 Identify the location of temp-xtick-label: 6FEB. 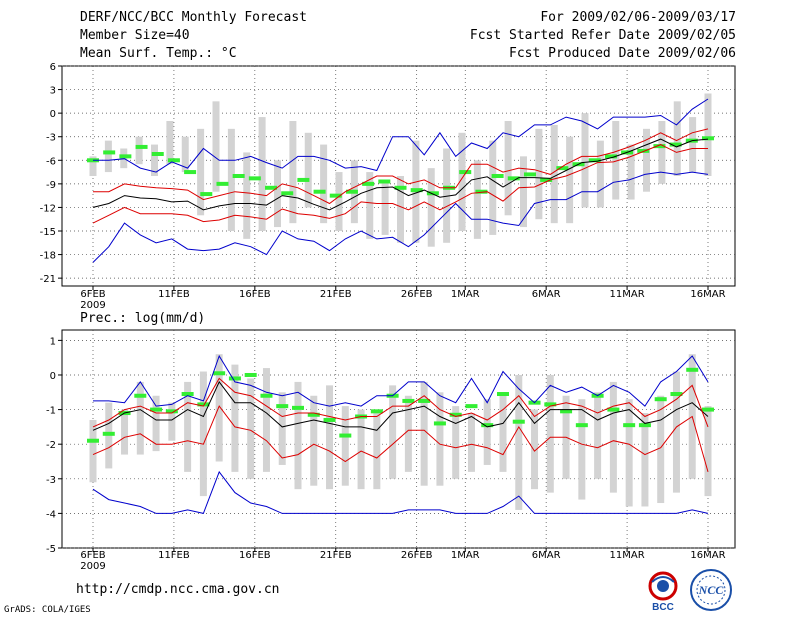
(92, 294).